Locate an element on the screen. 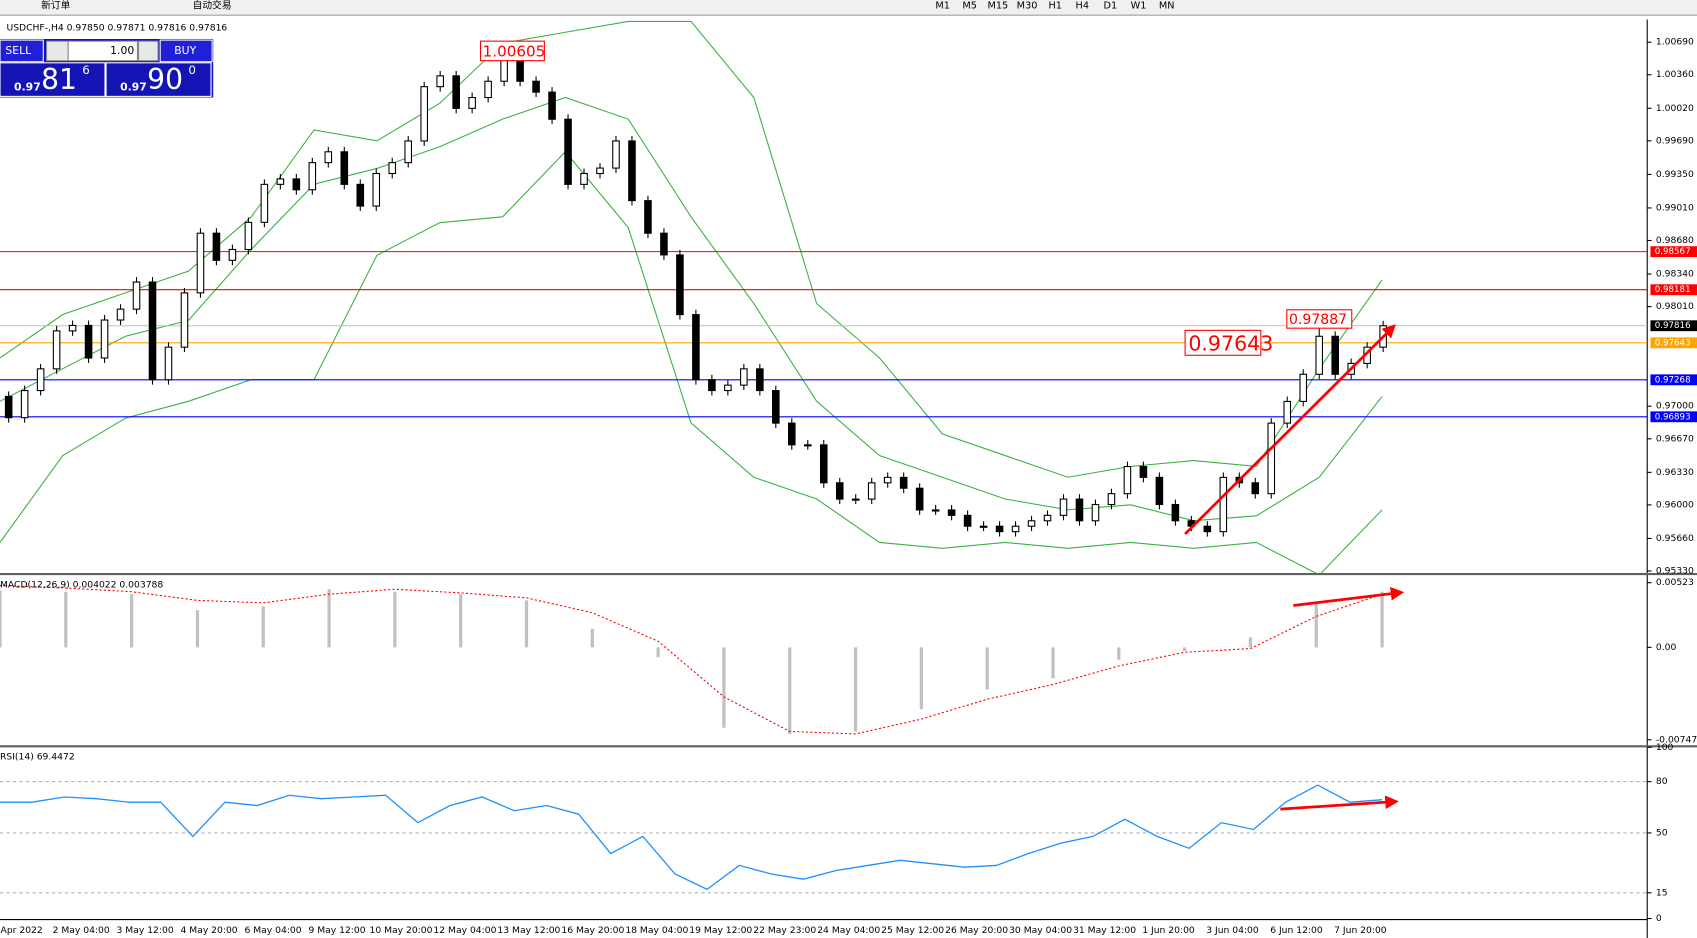 This screenshot has width=1697, height=938. toolbar-item: H4 is located at coordinates (1083, 5).